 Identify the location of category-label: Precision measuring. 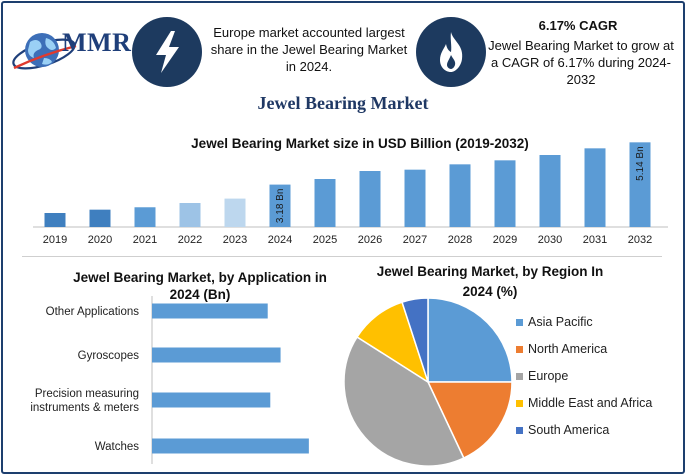
(87, 394).